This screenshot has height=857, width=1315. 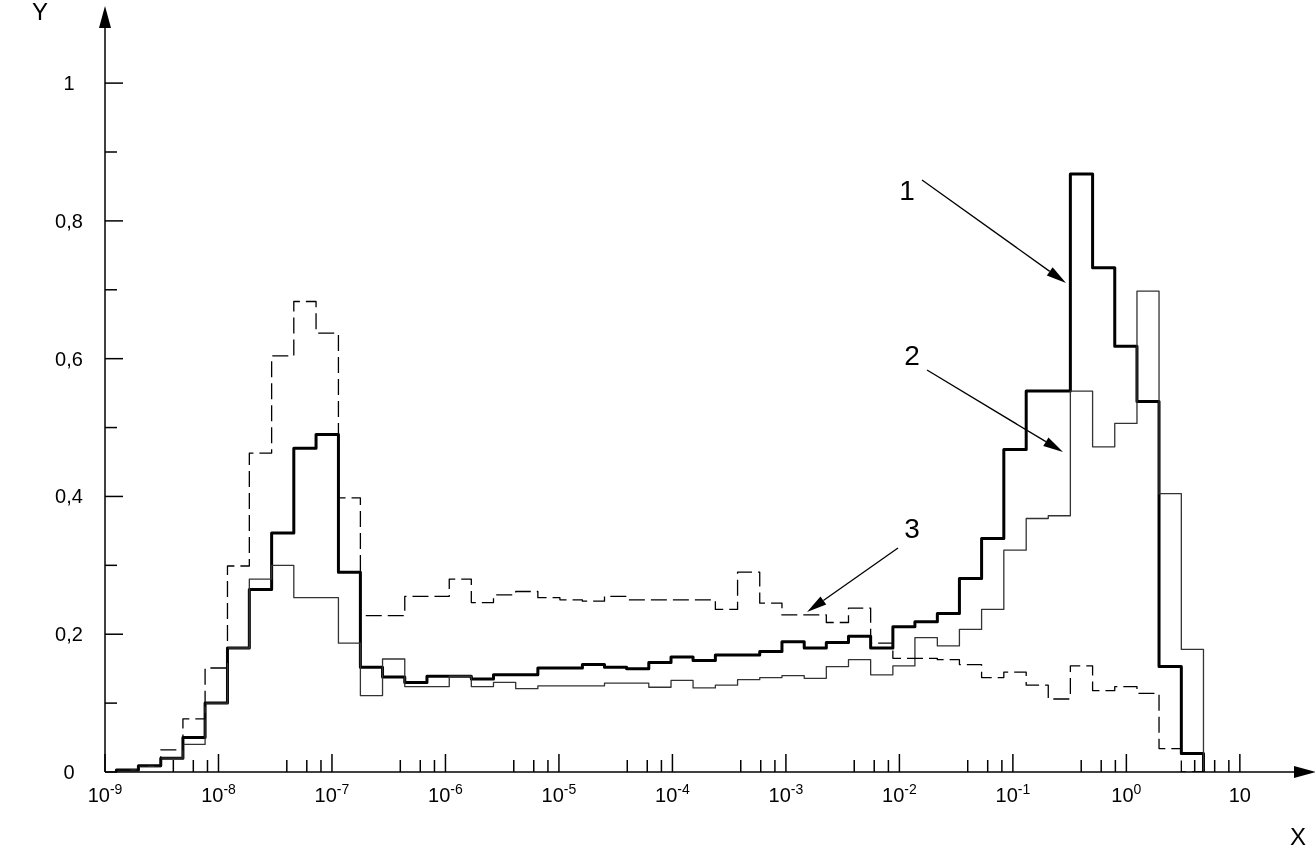 What do you see at coordinates (1239, 795) in the screenshot?
I see `x-tick-label: 10` at bounding box center [1239, 795].